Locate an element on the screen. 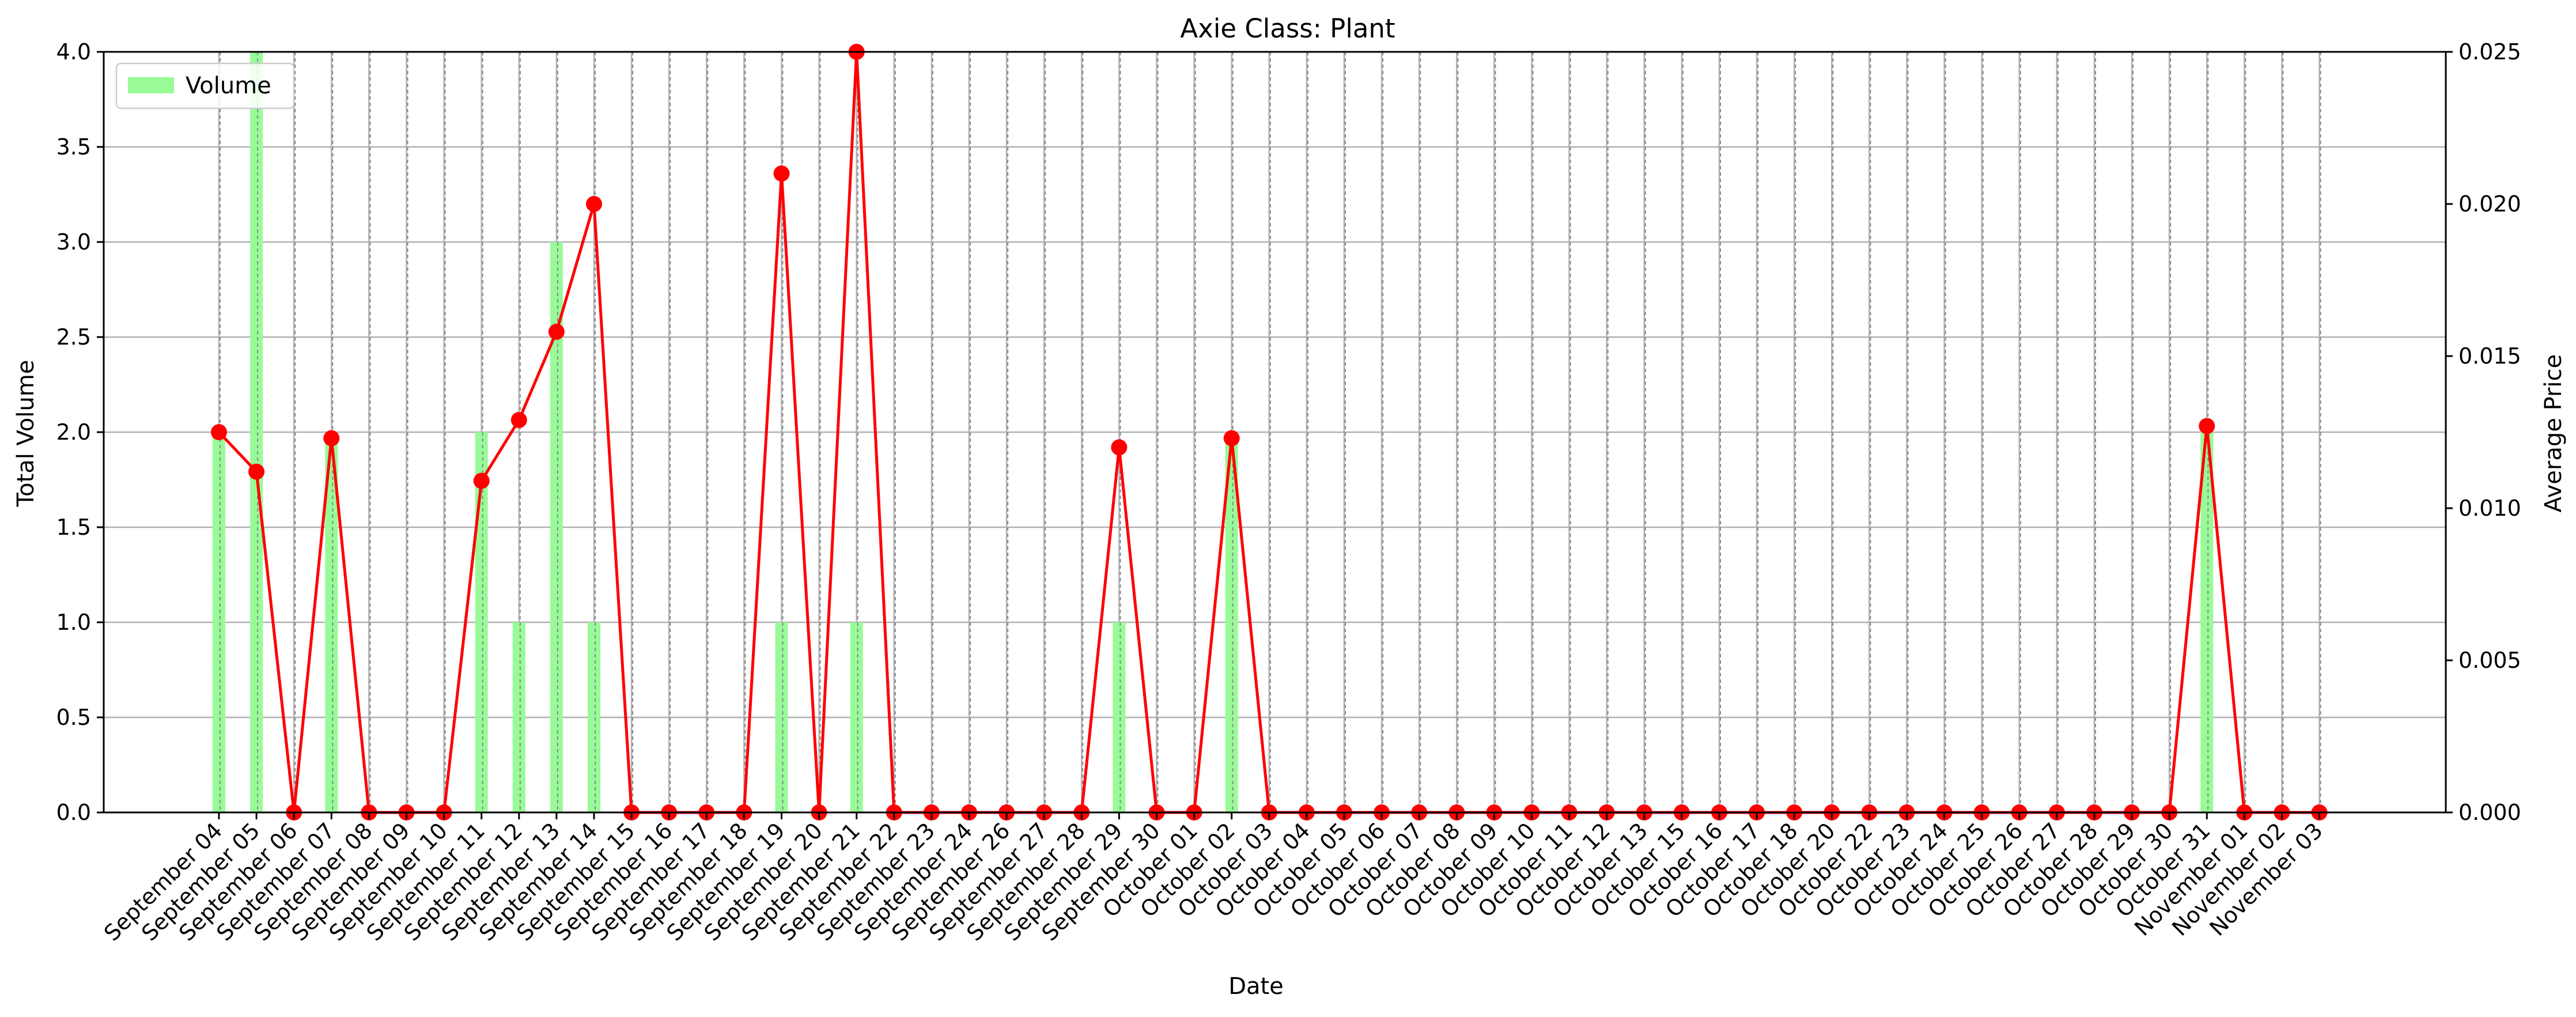 This screenshot has width=2576, height=1017. y-tick-label: 3.0 is located at coordinates (73, 242).